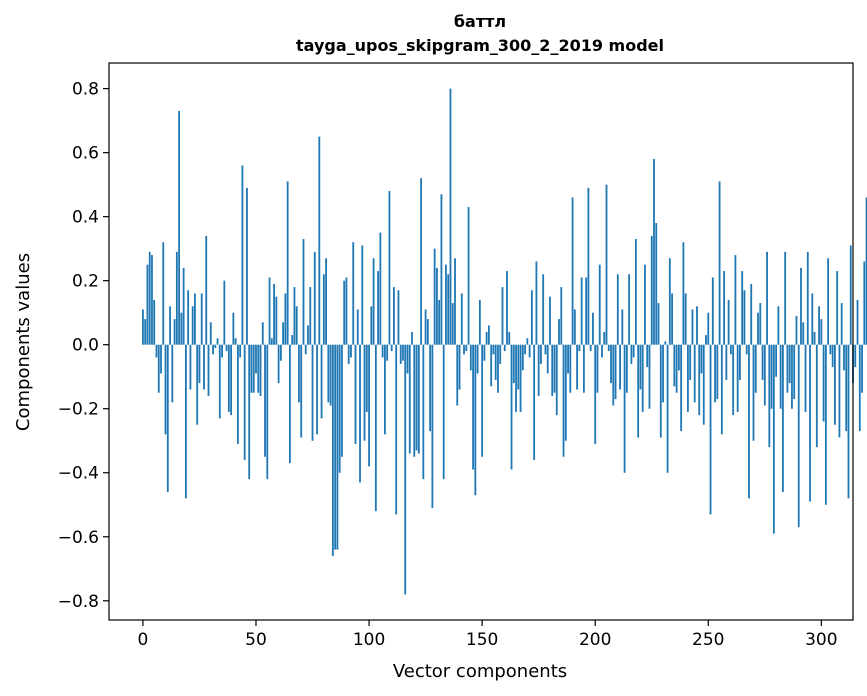 The width and height of the screenshot is (867, 696). What do you see at coordinates (143, 640) in the screenshot?
I see `x-tick-label: 0` at bounding box center [143, 640].